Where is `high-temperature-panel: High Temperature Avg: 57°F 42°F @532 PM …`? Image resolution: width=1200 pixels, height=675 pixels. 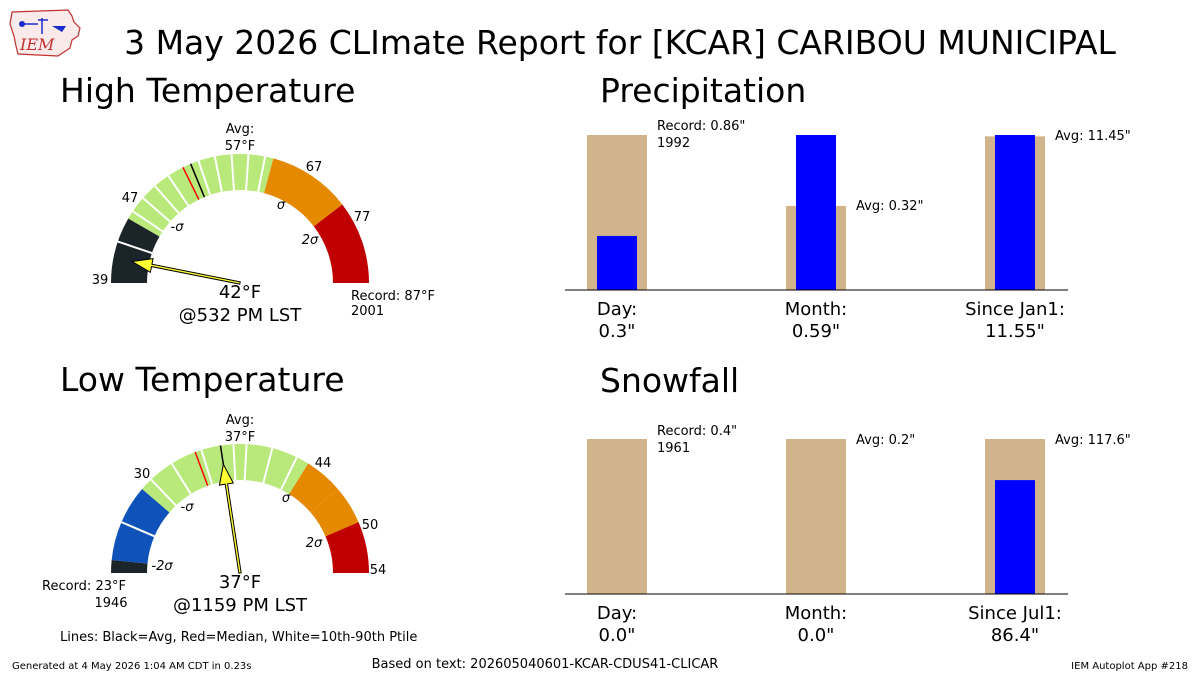
high-temperature-panel: High Temperature Avg: 57°F 42°F @532 PM … is located at coordinates (247, 198).